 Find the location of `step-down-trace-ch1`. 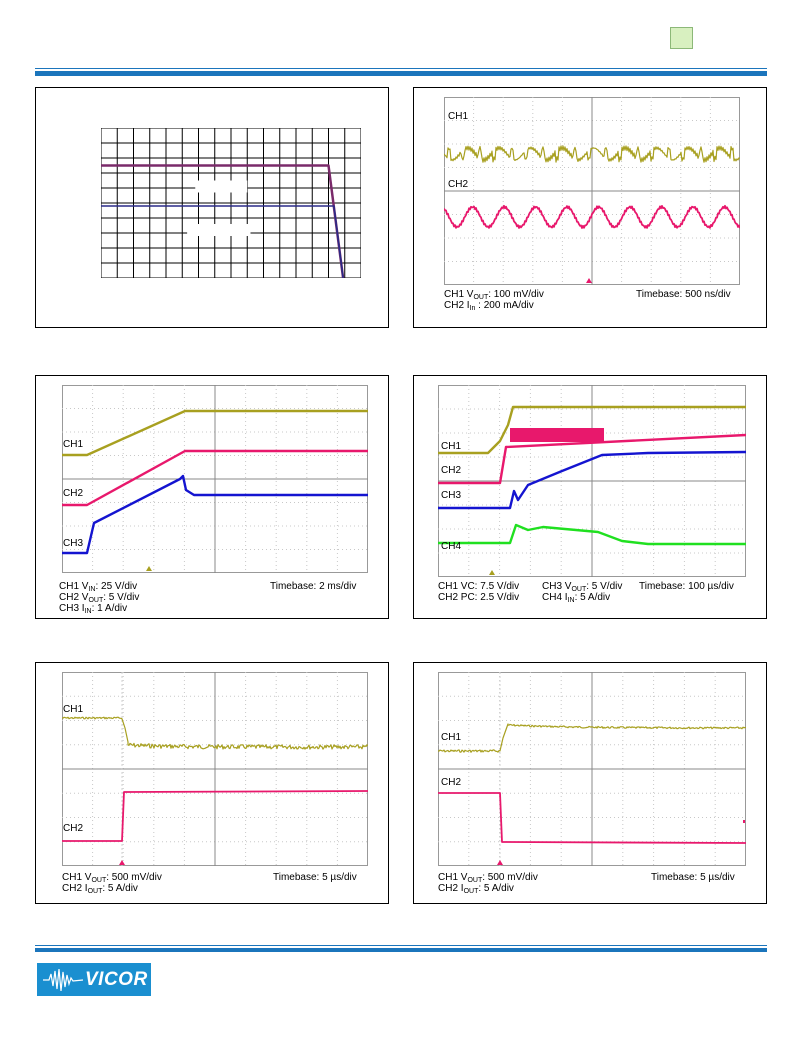

step-down-trace-ch1 is located at coordinates (592, 738).